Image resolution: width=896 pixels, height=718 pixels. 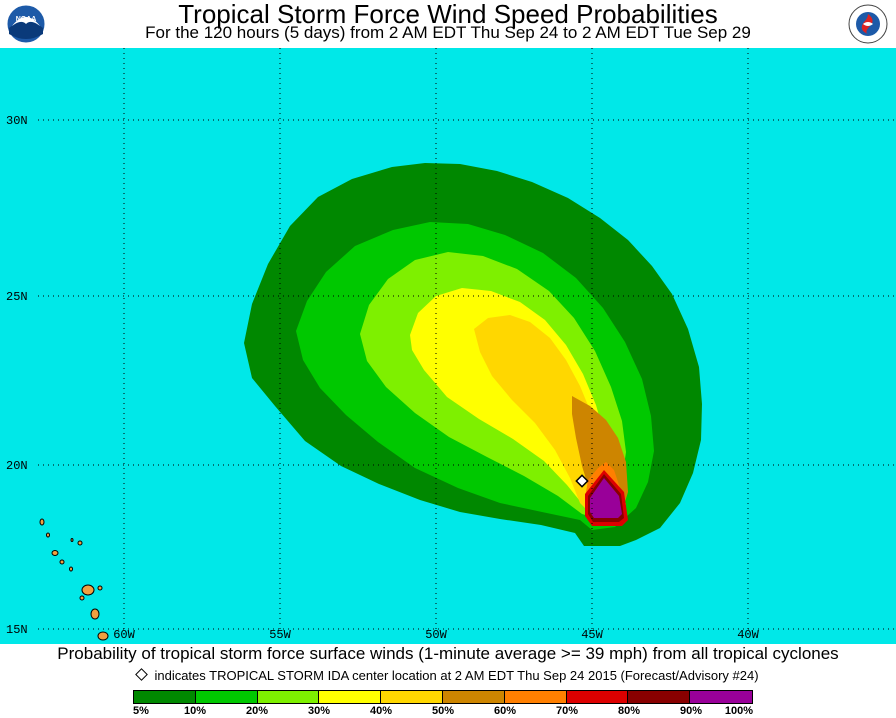 What do you see at coordinates (17, 297) in the screenshot?
I see `lat-label-25n: 25N` at bounding box center [17, 297].